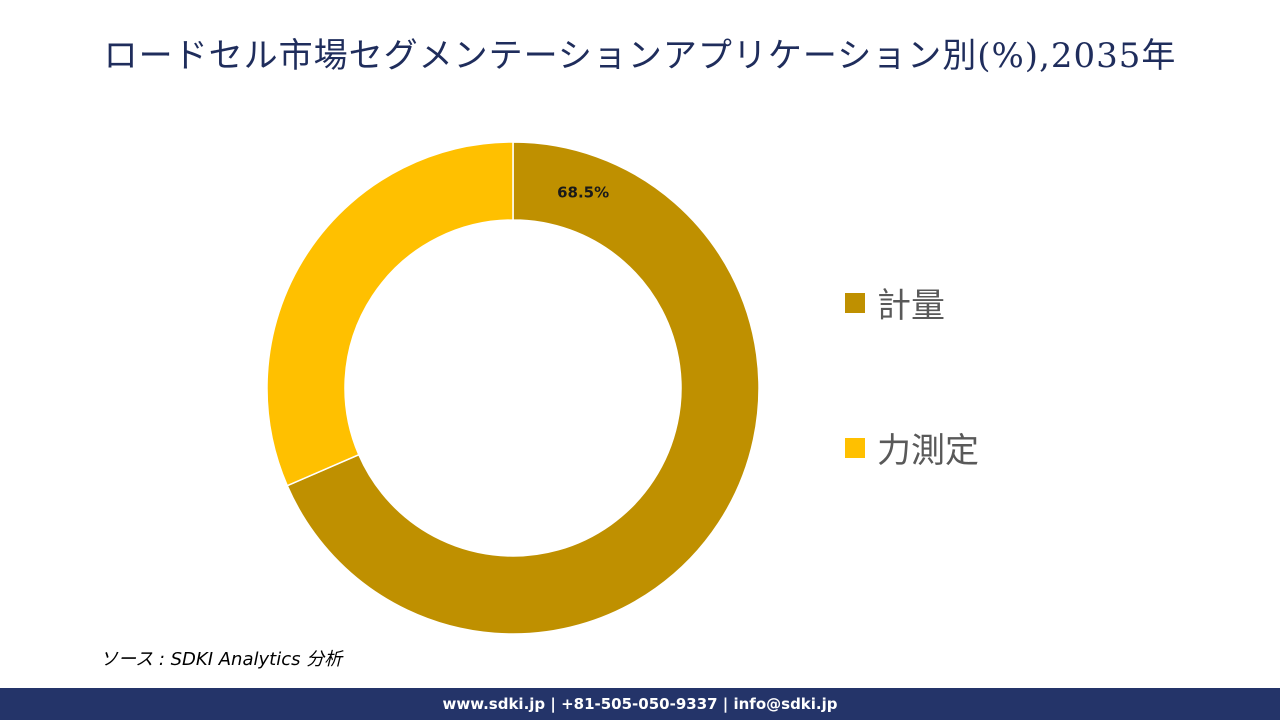  What do you see at coordinates (911, 306) in the screenshot?
I see `legend-label-0: 計量` at bounding box center [911, 306].